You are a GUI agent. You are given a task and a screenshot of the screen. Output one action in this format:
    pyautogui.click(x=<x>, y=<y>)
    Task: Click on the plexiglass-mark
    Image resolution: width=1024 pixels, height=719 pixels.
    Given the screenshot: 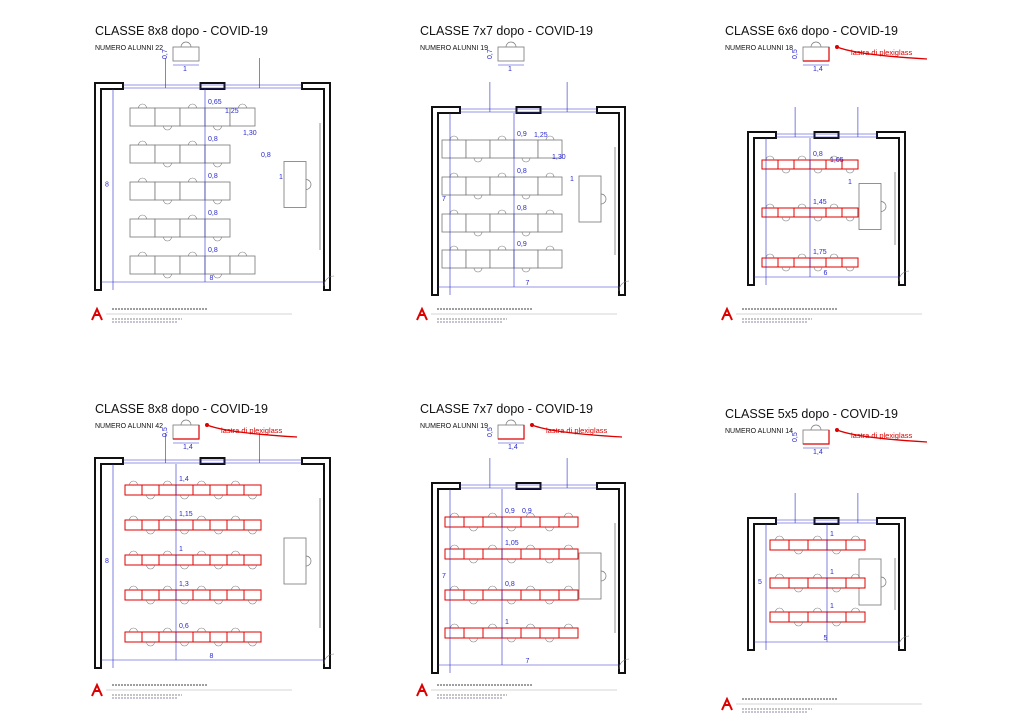 What is the action you would take?
    pyautogui.click(x=186, y=432)
    